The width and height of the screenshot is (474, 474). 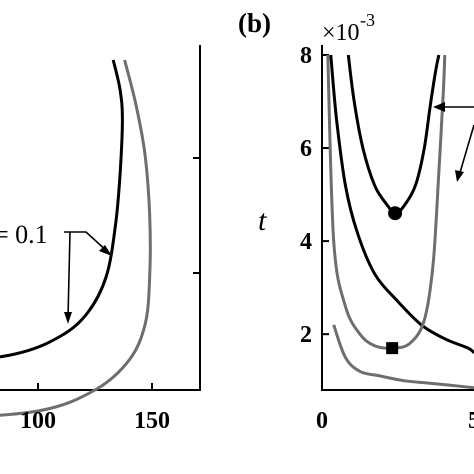 What do you see at coordinates (306, 335) in the screenshot?
I see `panel-b-y-tick-label: 2` at bounding box center [306, 335].